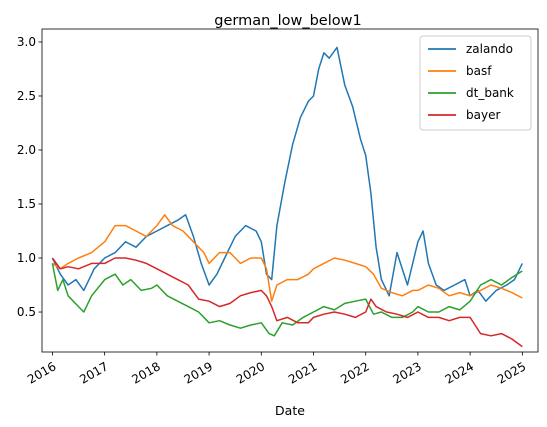 Image resolution: width=547 pixels, height=427 pixels. Describe the element at coordinates (26, 204) in the screenshot. I see `y-tick-label: 1.5` at that location.